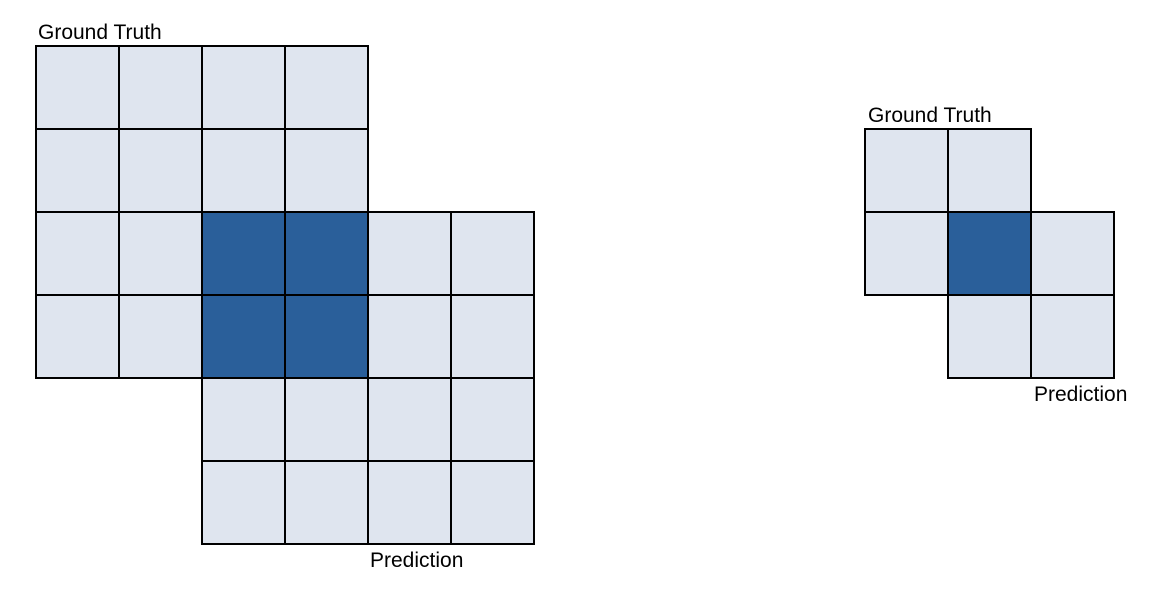 This screenshot has width=1152, height=592. Describe the element at coordinates (930, 115) in the screenshot. I see `small-ground-truth-label: Ground Truth` at that location.